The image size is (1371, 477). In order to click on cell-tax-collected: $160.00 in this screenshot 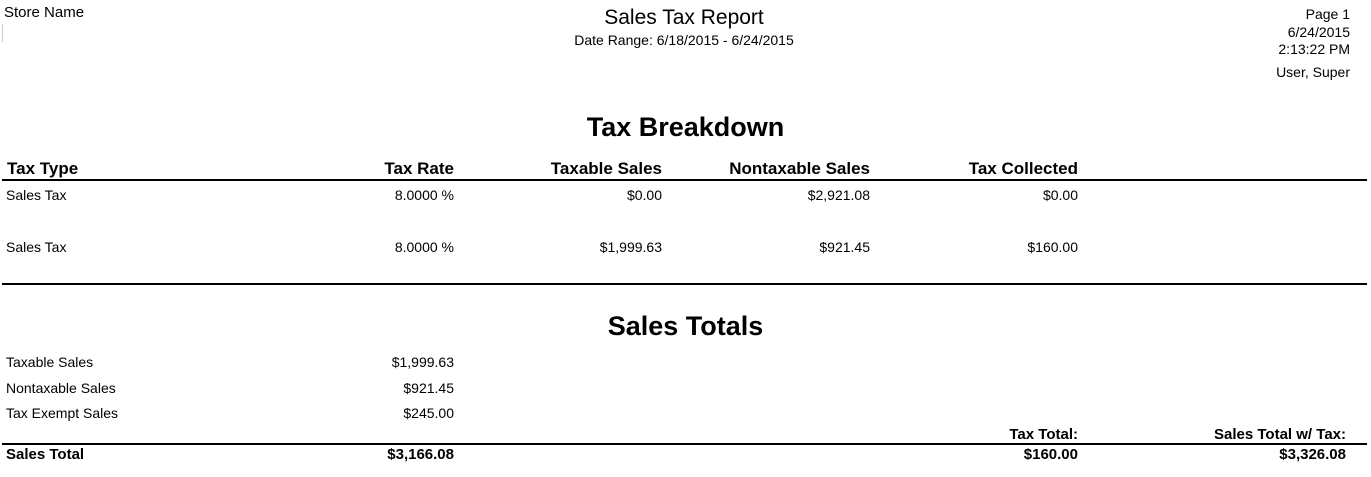, I will do `click(1052, 247)`.